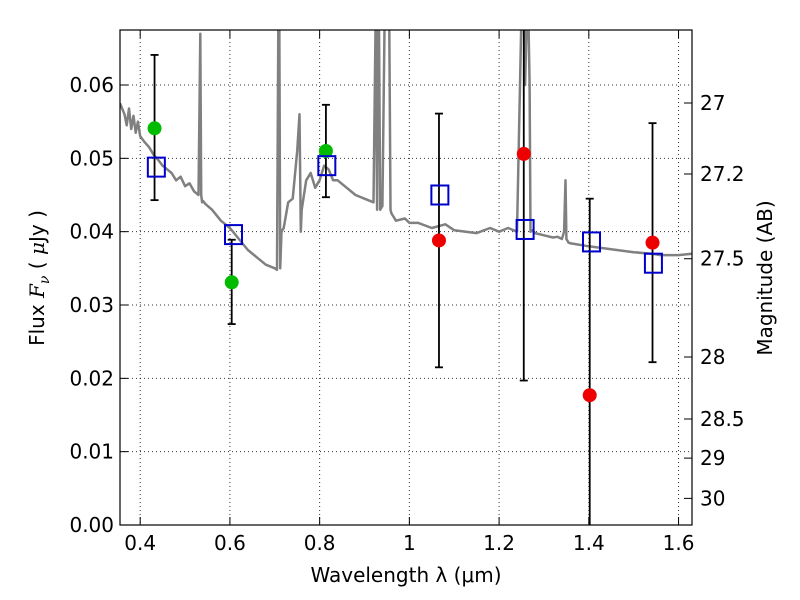 The height and width of the screenshot is (600, 800). What do you see at coordinates (45, 279) in the screenshot?
I see `y-axis-label-subscript: ν` at bounding box center [45, 279].